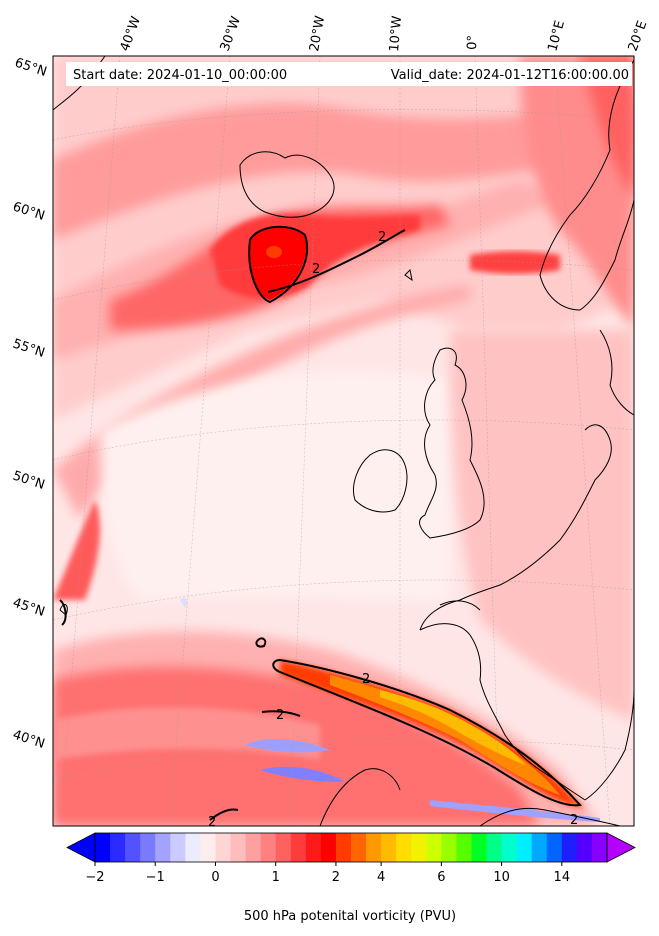 This screenshot has width=659, height=936. Describe the element at coordinates (155, 877) in the screenshot. I see `colorbar-tick-label: −1` at that location.